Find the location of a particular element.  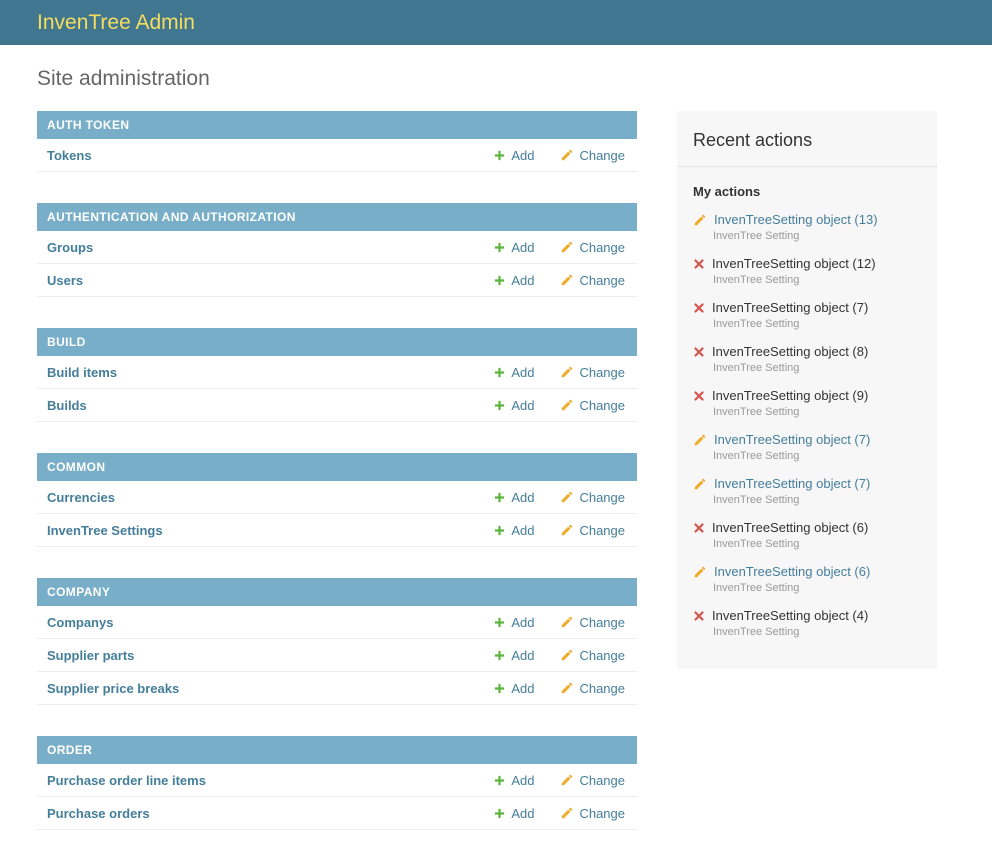

module-caption: COMPANY is located at coordinates (337, 592).